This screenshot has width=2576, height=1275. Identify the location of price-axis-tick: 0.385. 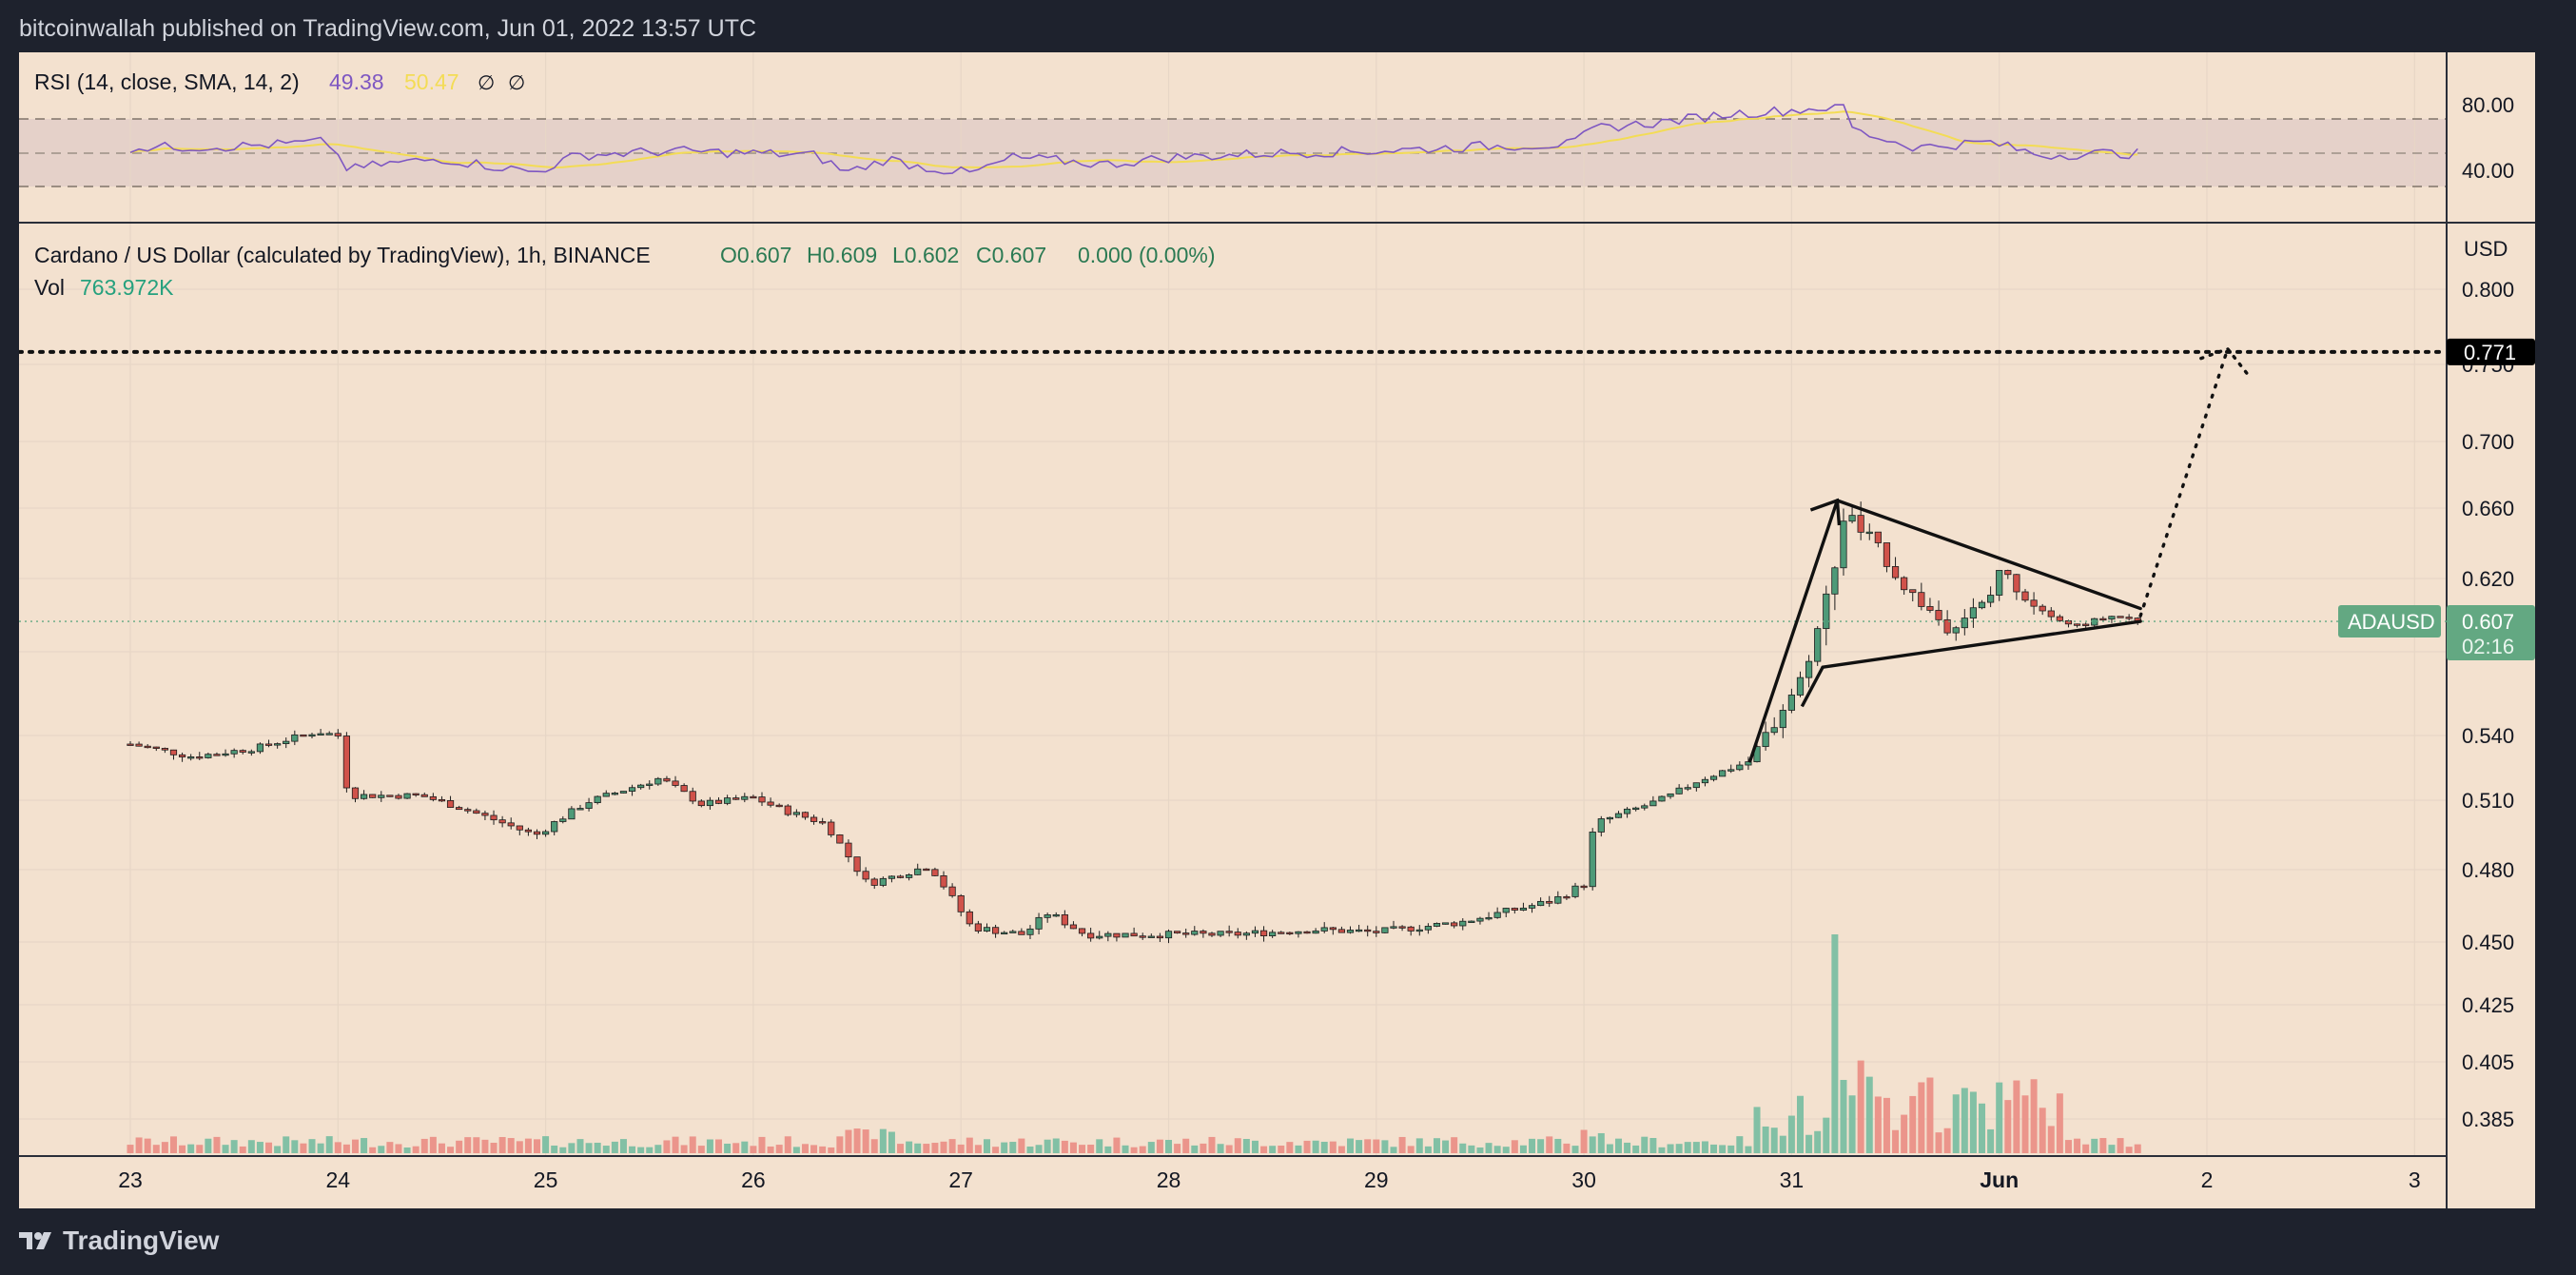
(2488, 1119).